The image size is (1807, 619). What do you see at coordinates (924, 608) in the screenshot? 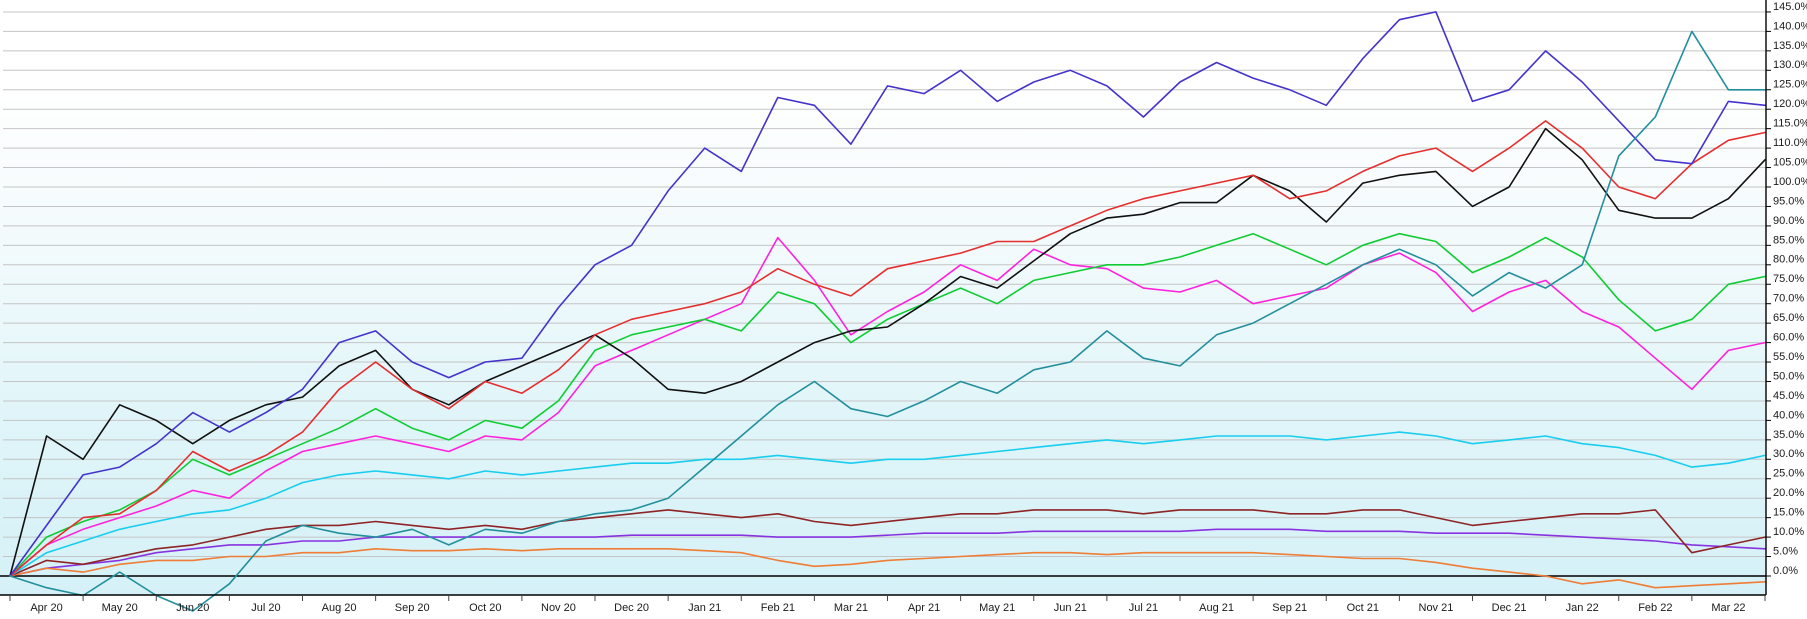
I see `x-tick-label: Apr 21` at bounding box center [924, 608].